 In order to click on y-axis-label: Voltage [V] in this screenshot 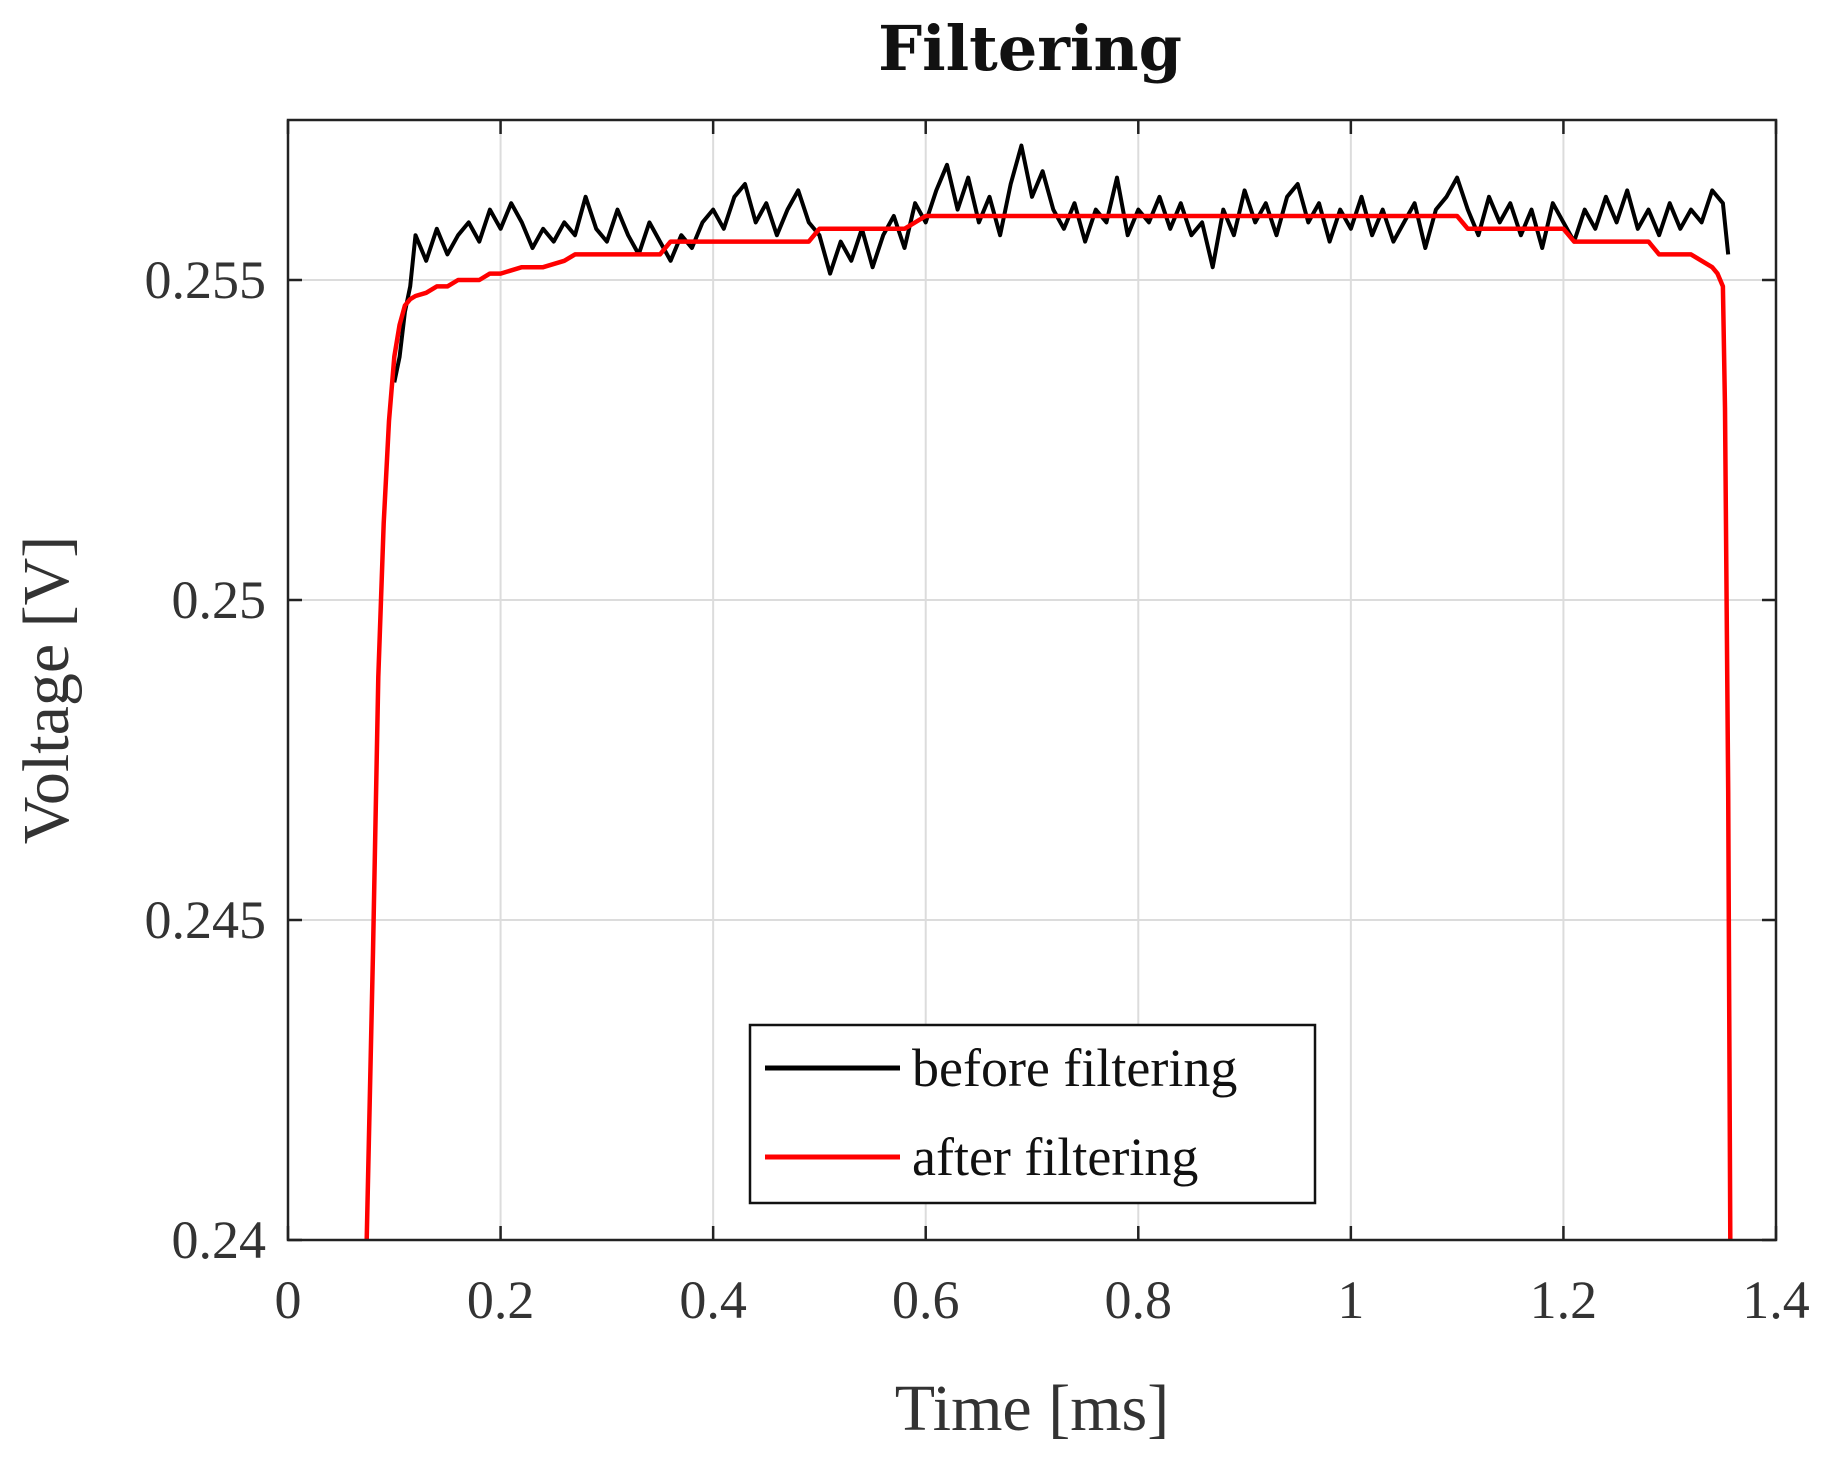, I will do `click(46, 690)`.